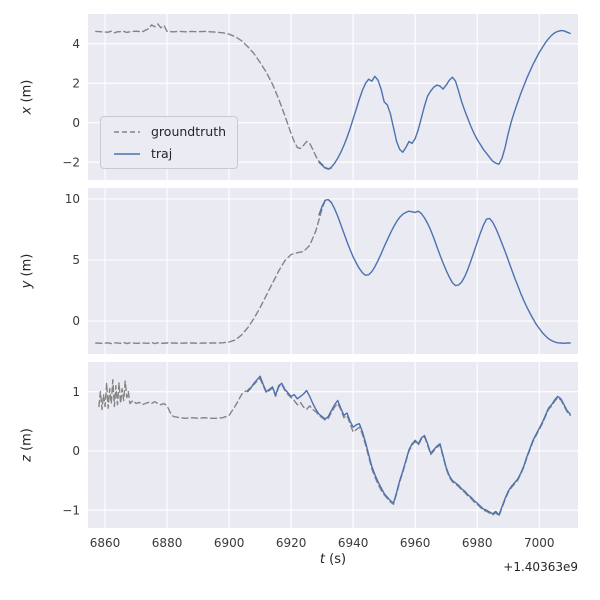  I want to click on x-tick-label: 6960, so click(415, 543).